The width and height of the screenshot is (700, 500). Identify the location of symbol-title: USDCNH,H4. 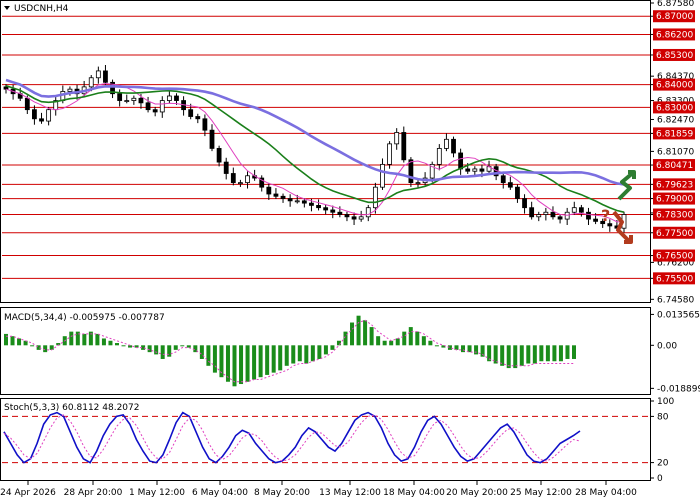
(41, 9).